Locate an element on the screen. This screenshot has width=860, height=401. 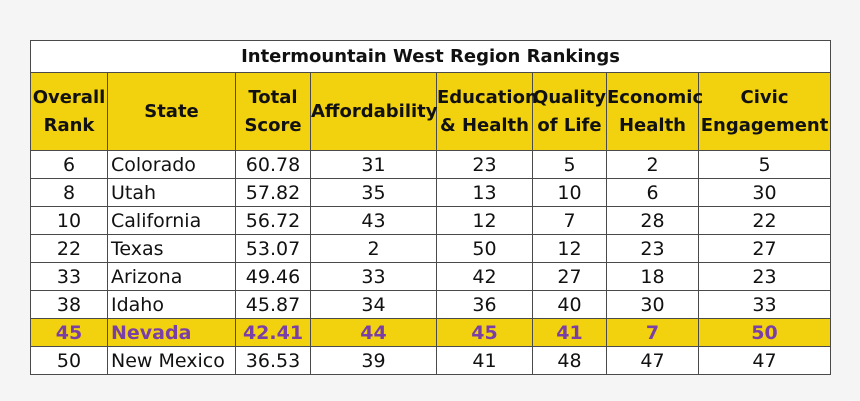
cell-total-score: 53.07 is located at coordinates (273, 248).